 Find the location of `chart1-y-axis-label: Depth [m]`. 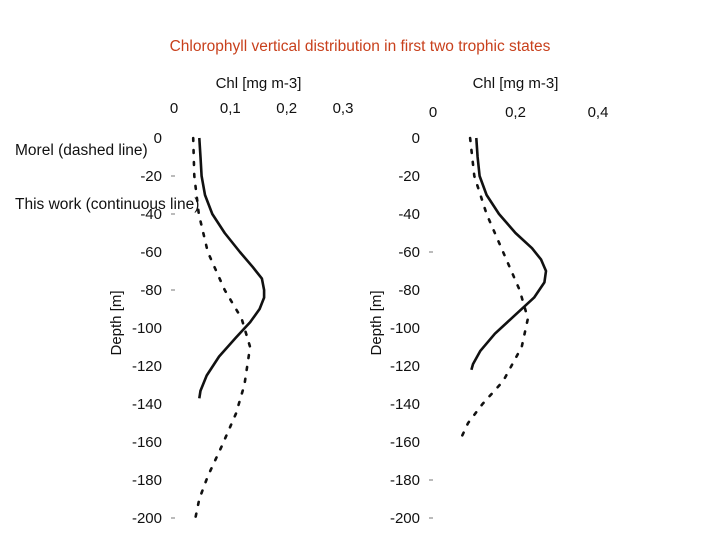

chart1-y-axis-label: Depth [m] is located at coordinates (116, 322).